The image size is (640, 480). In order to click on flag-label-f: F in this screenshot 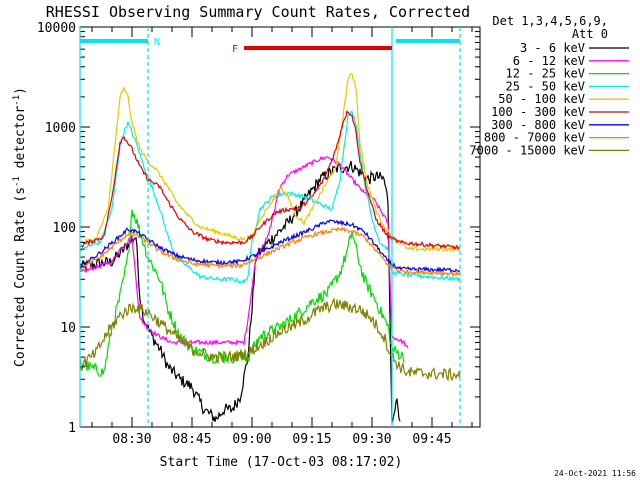, I will do `click(235, 49)`.